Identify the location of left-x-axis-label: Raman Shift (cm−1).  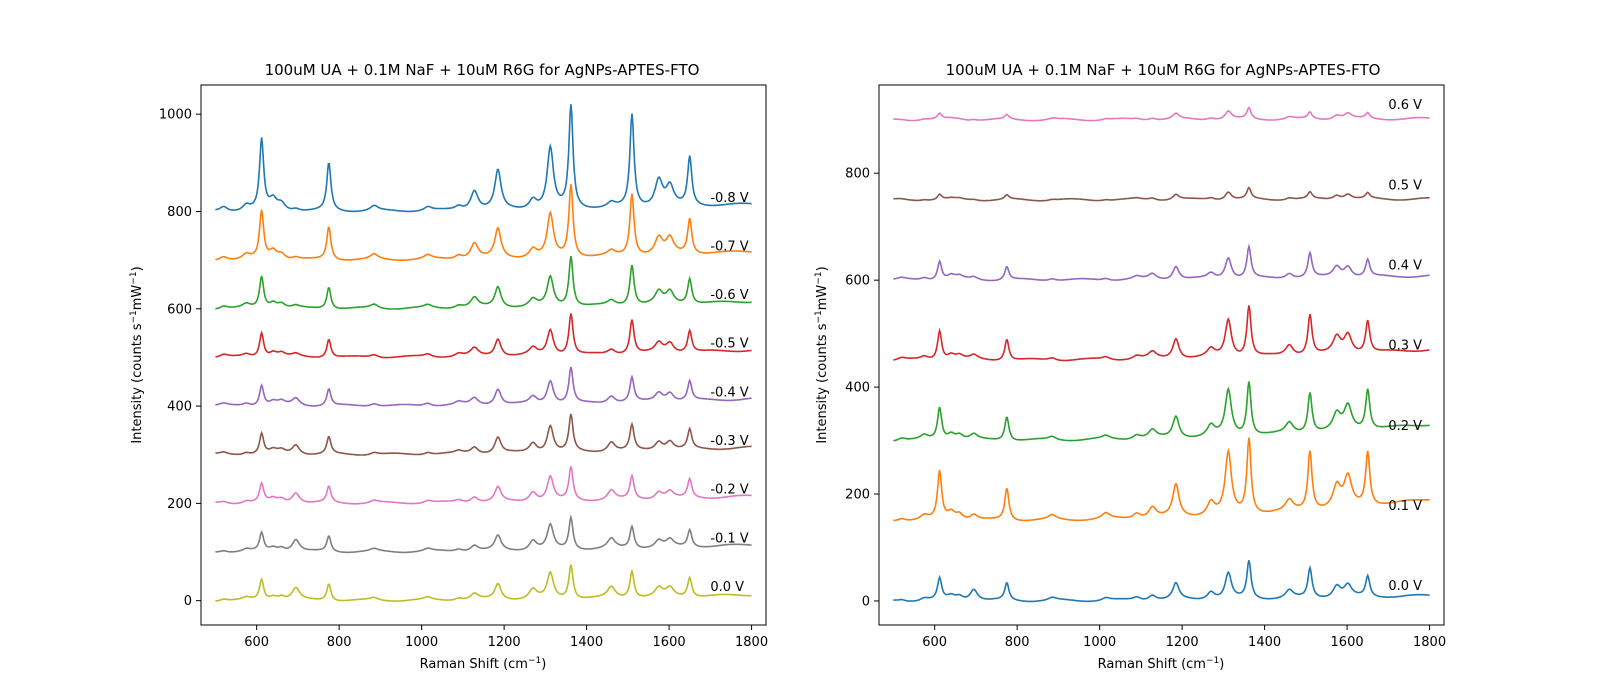
(483, 664).